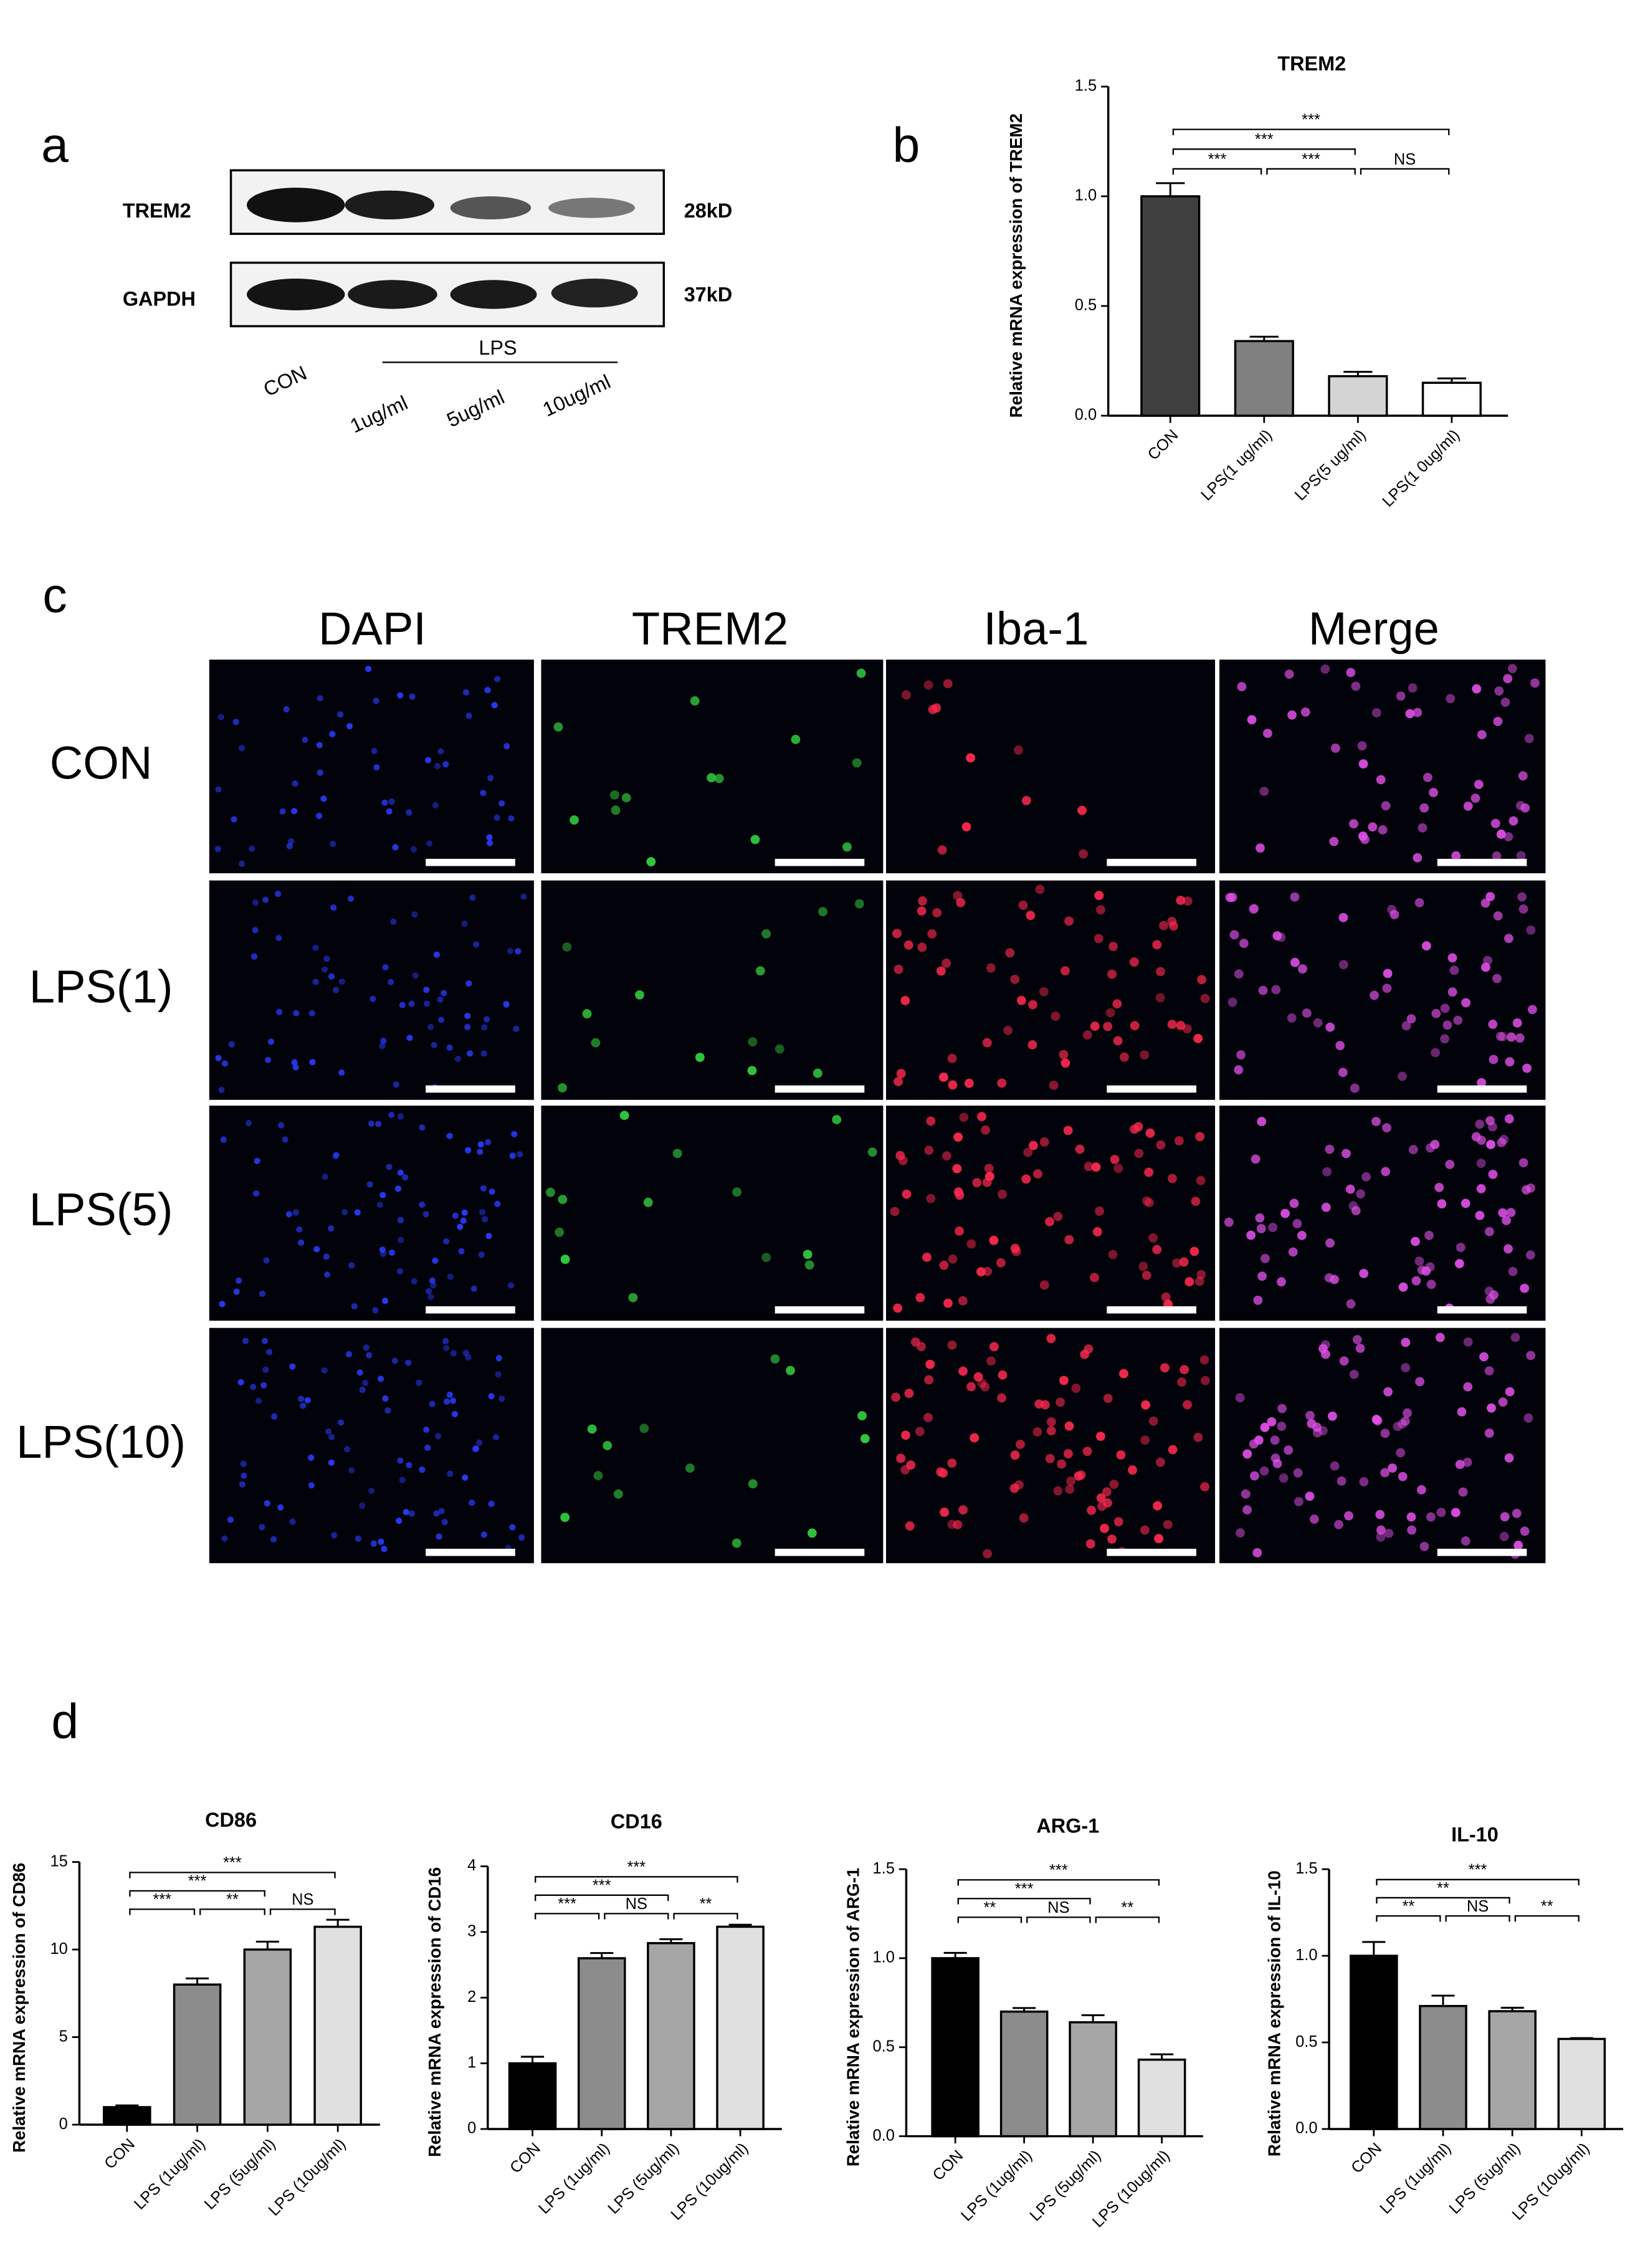 Image resolution: width=1635 pixels, height=2268 pixels. What do you see at coordinates (948, 2165) in the screenshot?
I see `x-tick-label: CON` at bounding box center [948, 2165].